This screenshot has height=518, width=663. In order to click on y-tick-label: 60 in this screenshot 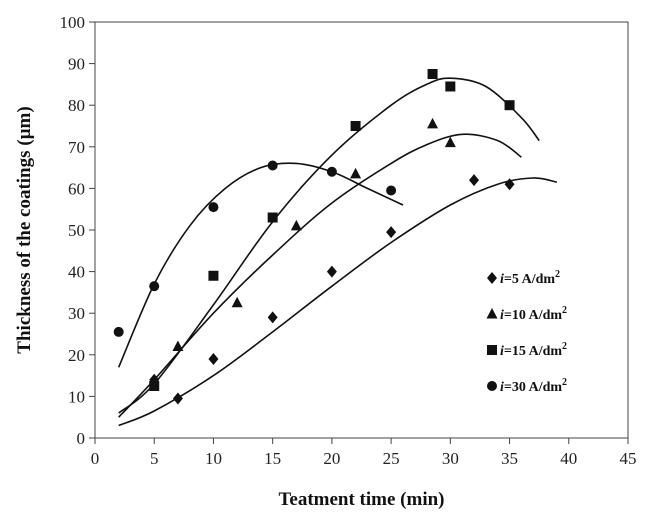, I will do `click(76, 188)`.